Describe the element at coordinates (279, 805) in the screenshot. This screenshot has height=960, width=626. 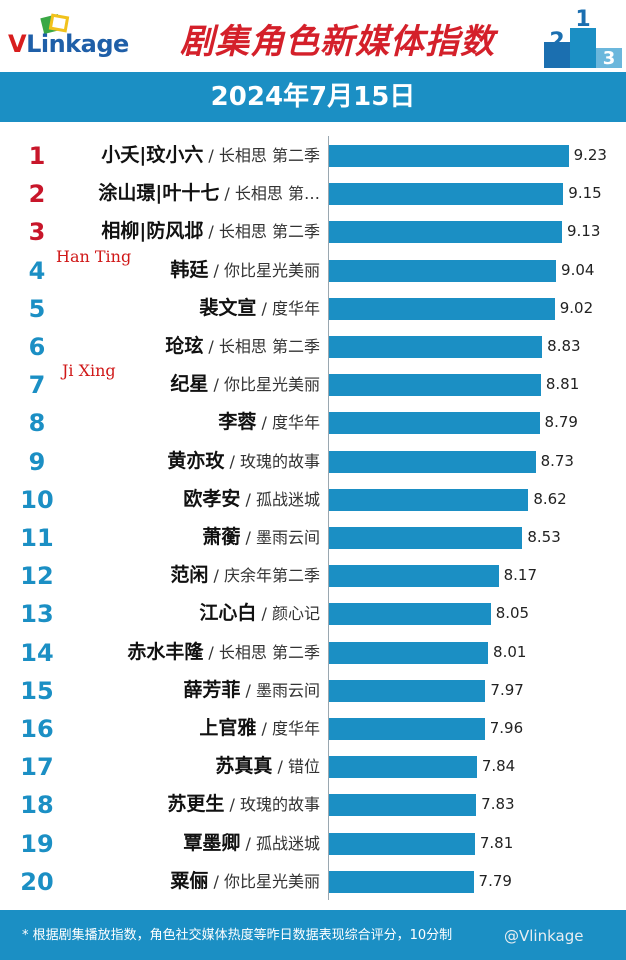
I see `drama-name: 玫瑰的故事` at that location.